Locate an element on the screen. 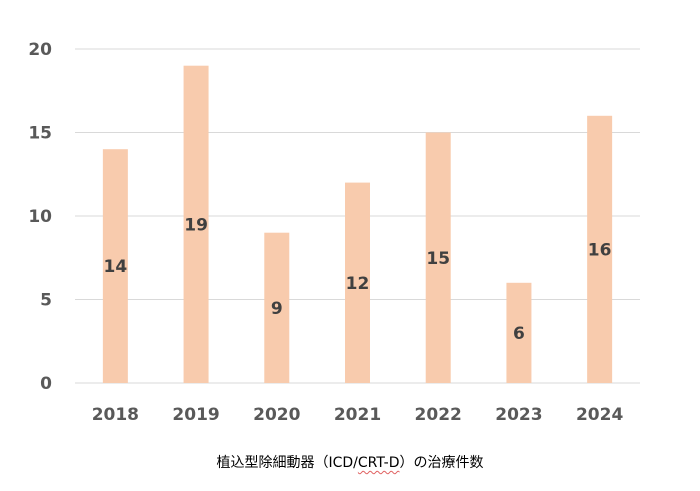 Image resolution: width=700 pixels, height=491 pixels. chart-caption: 植込型除細動器（ICD/CRT-D）の治療件数 is located at coordinates (350, 462).